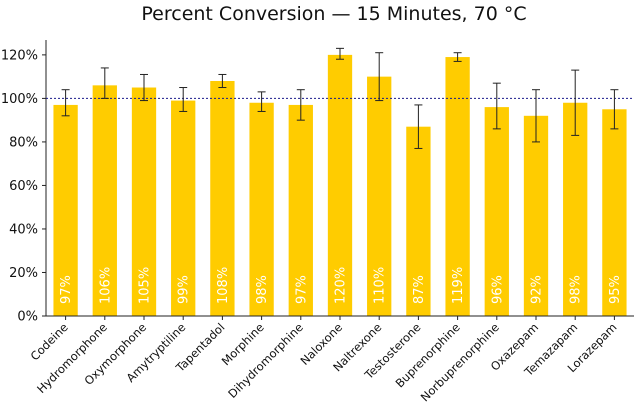 This screenshot has width=640, height=404. What do you see at coordinates (333, 14) in the screenshot?
I see `chart-title: Percent Conversion — 15 Minutes, 70 °C` at bounding box center [333, 14].